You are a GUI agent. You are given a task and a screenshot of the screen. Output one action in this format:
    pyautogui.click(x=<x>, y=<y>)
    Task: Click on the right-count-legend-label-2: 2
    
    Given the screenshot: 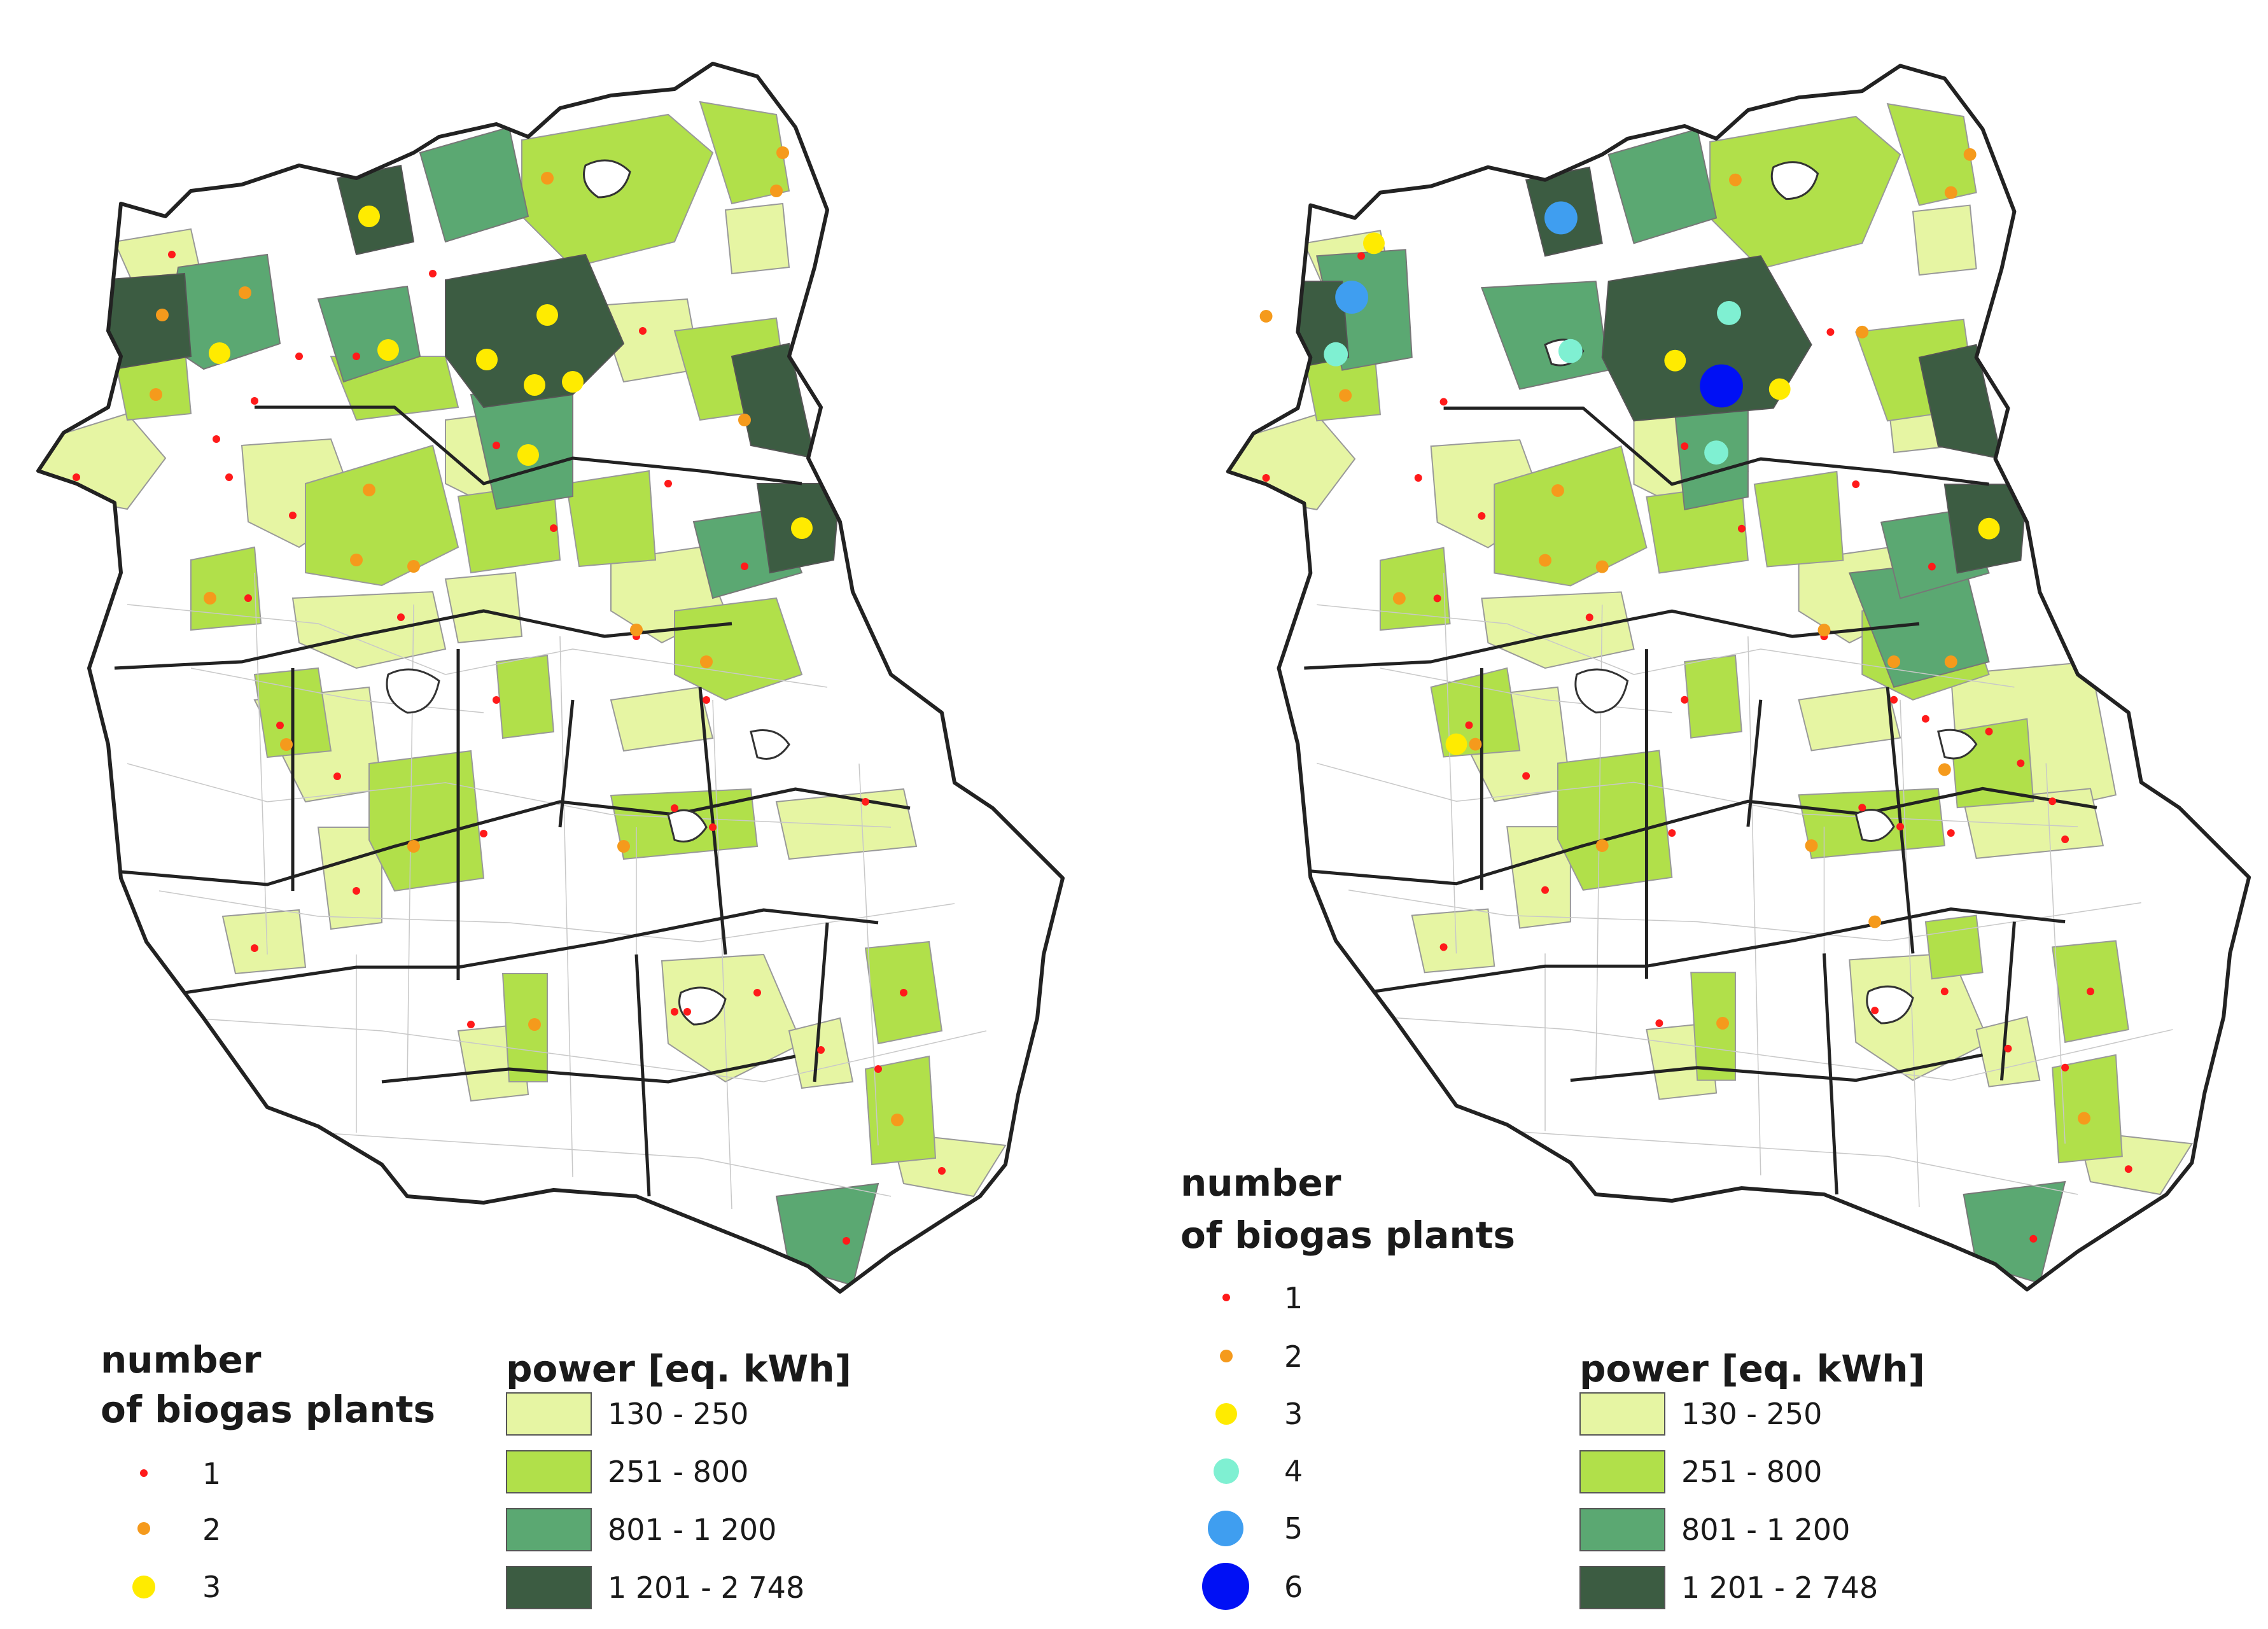 What is the action you would take?
    pyautogui.click(x=1293, y=1356)
    